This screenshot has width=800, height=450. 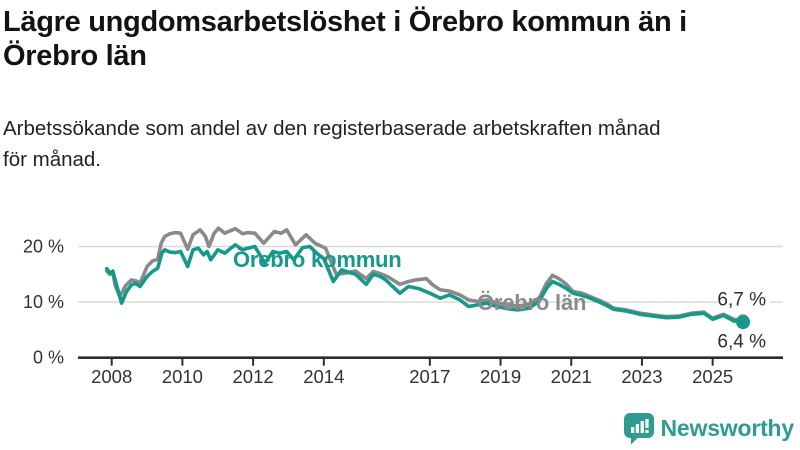 I want to click on series-line-kommun, so click(x=425, y=283).